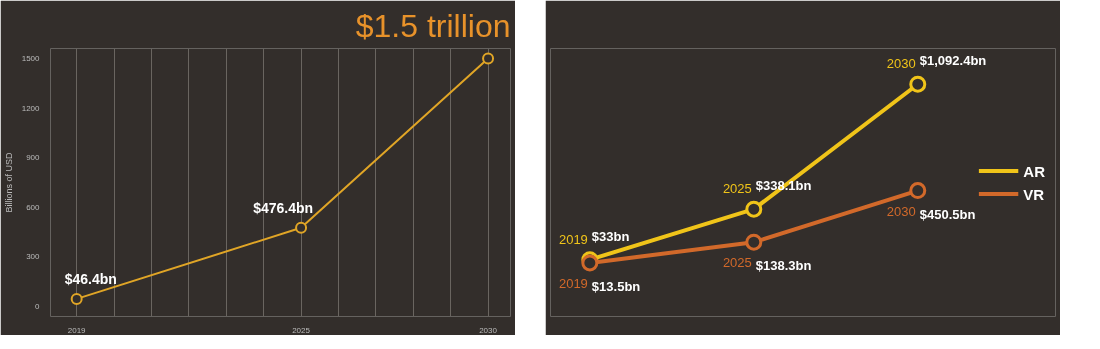  I want to click on x-tick-label: 2019, so click(77, 330).